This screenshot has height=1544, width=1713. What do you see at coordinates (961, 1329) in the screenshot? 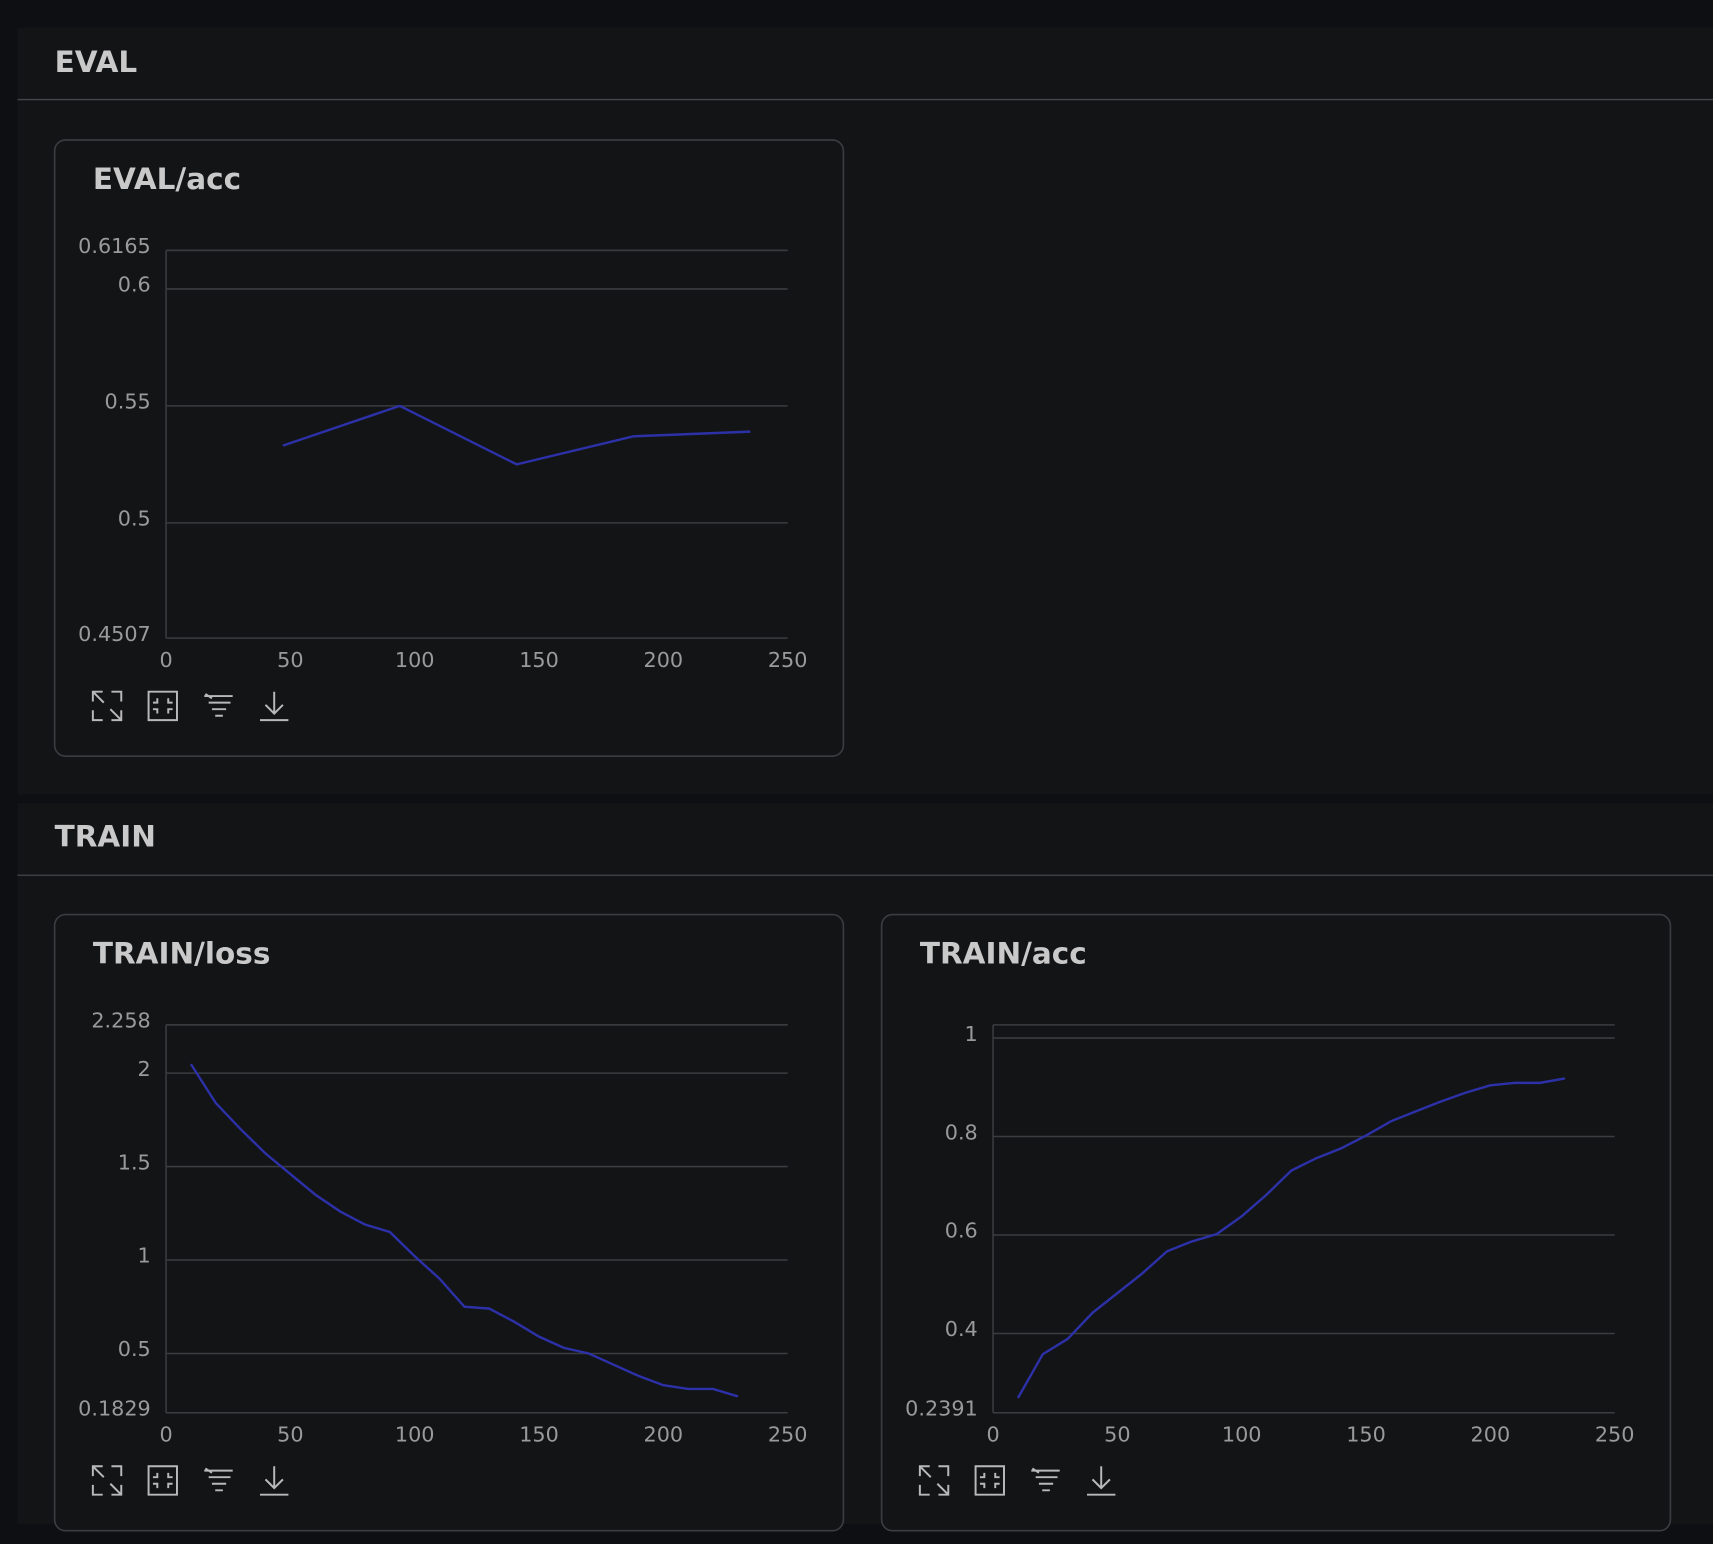
I see `y-tick-label: 0.4` at bounding box center [961, 1329].